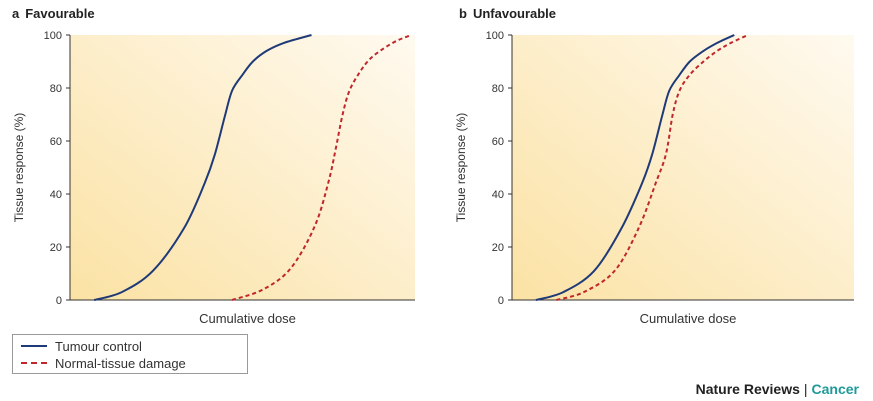 Image resolution: width=873 pixels, height=401 pixels. I want to click on legend-label-tumour-control: Tumour control, so click(98, 346).